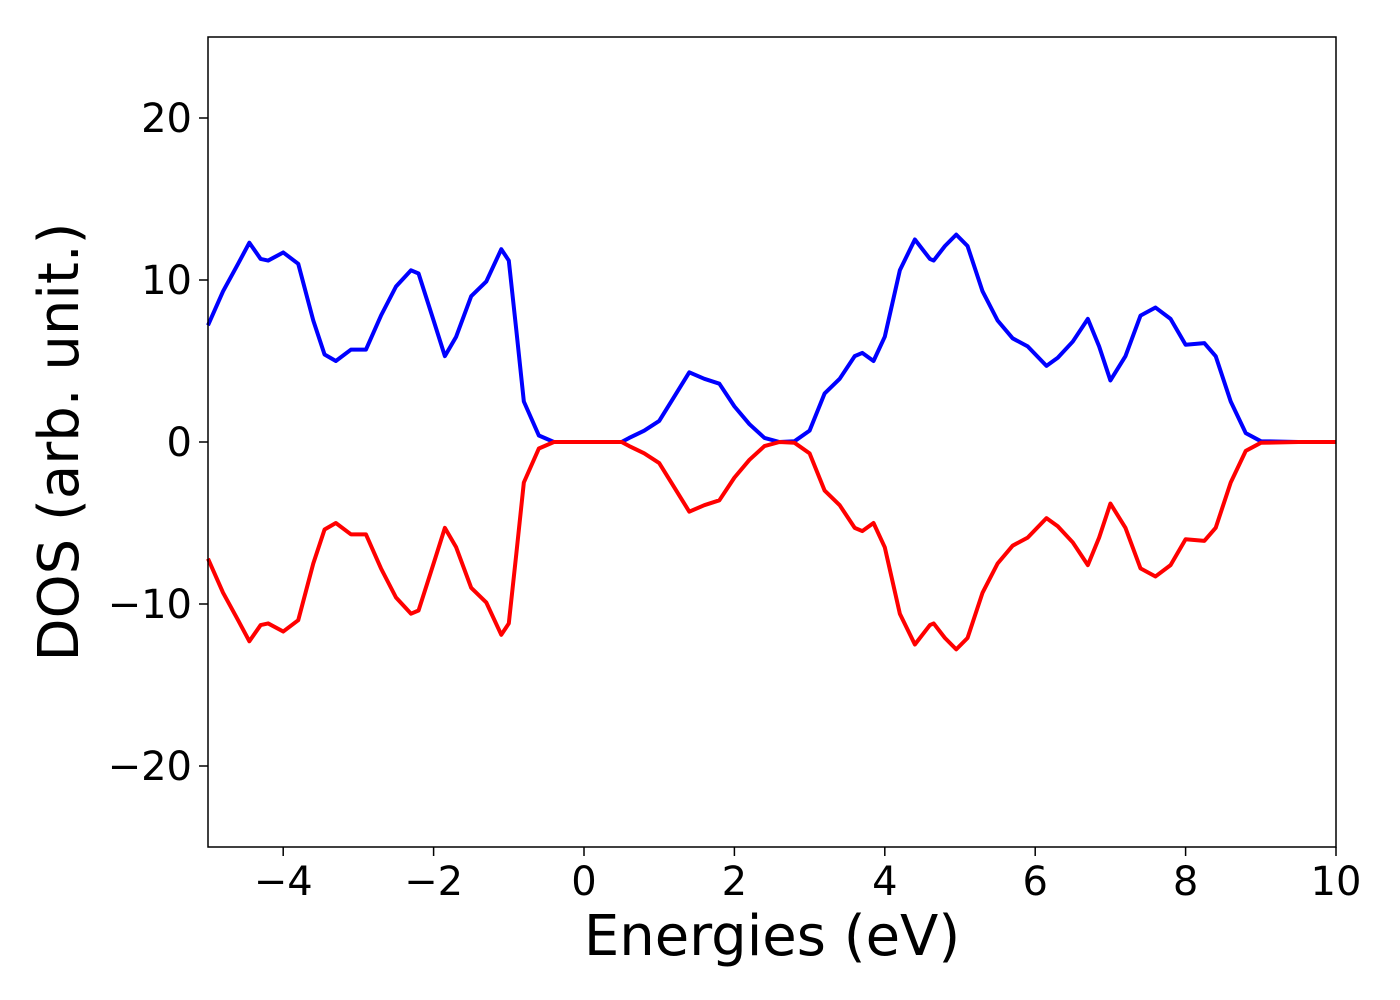 This screenshot has height=1000, width=1400. What do you see at coordinates (166, 281) in the screenshot?
I see `y-tick-label: 10` at bounding box center [166, 281].